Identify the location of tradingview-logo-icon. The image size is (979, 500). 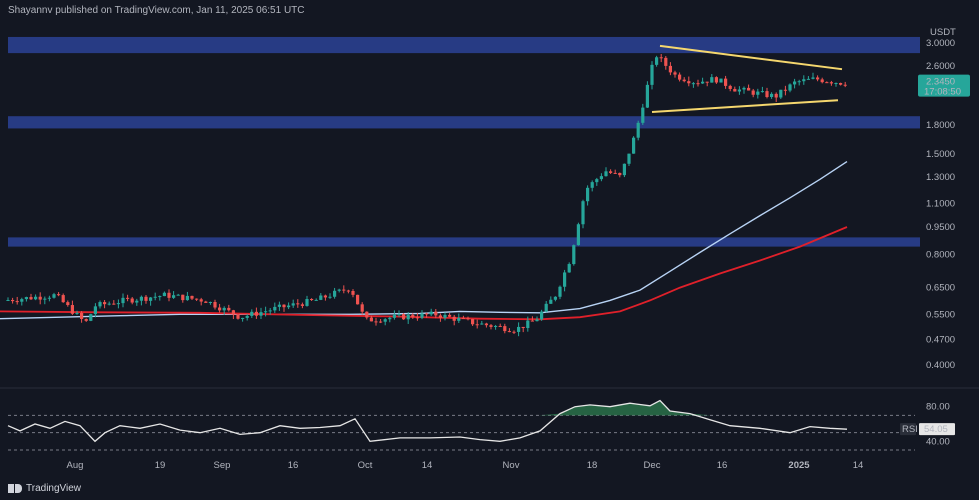
(15, 488).